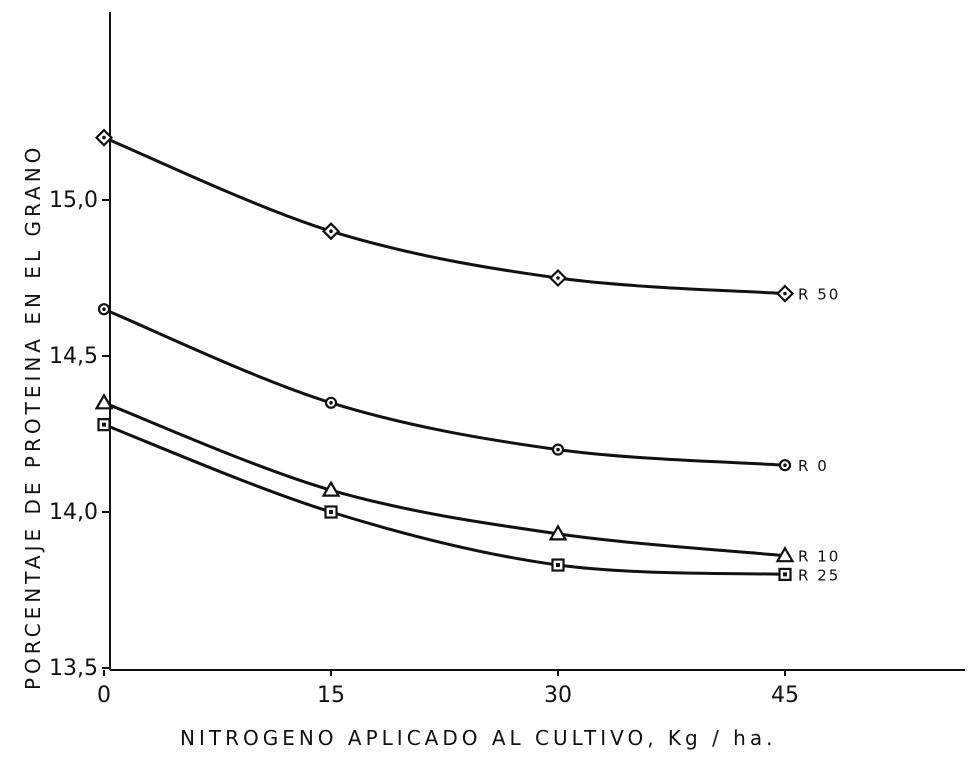 The image size is (969, 771). I want to click on x-tick-label: 0, so click(104, 695).